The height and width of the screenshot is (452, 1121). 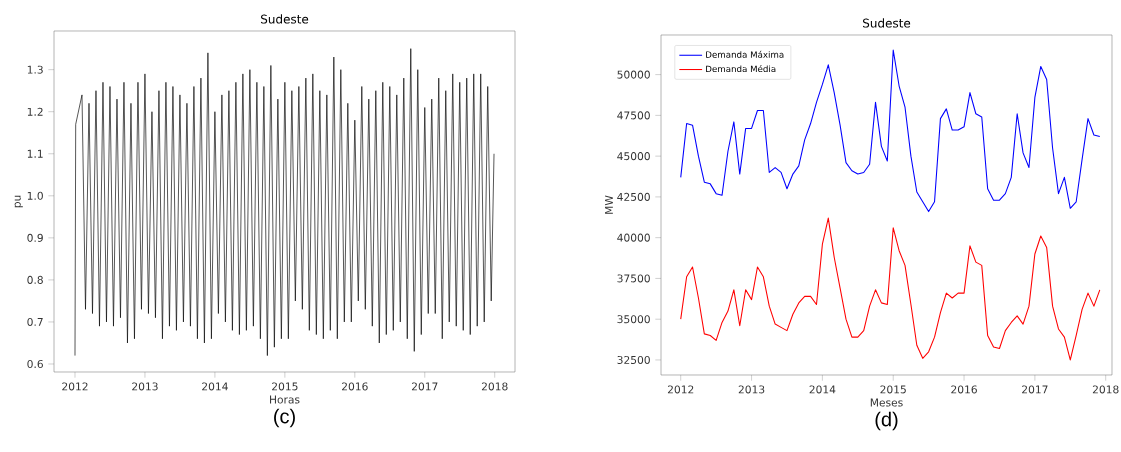 I want to click on y-tick-label: 1.0, so click(x=35, y=195).